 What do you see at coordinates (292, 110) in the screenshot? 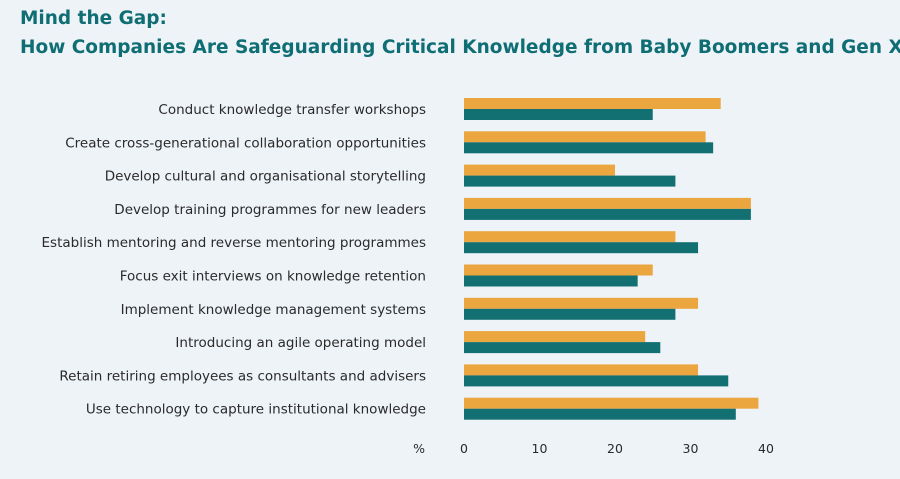
I see `category-label: Conduct knowledge transfer workshops` at bounding box center [292, 110].